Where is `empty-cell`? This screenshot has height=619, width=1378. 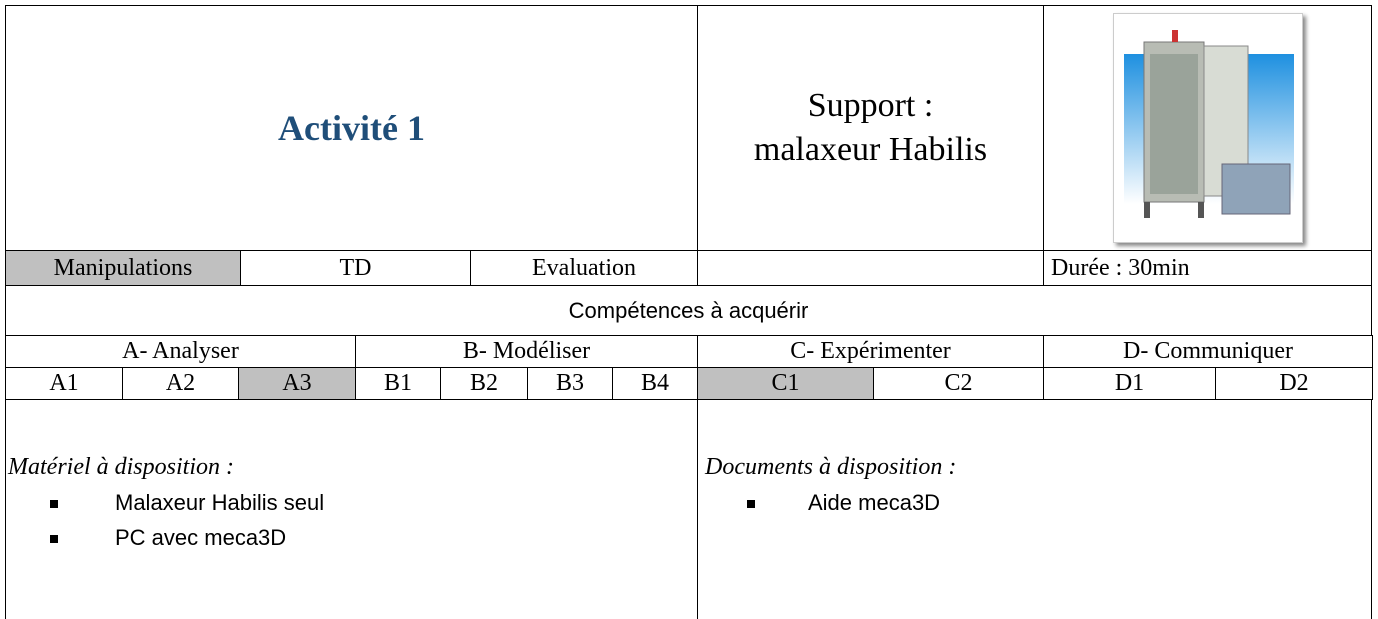
empty-cell is located at coordinates (870, 268).